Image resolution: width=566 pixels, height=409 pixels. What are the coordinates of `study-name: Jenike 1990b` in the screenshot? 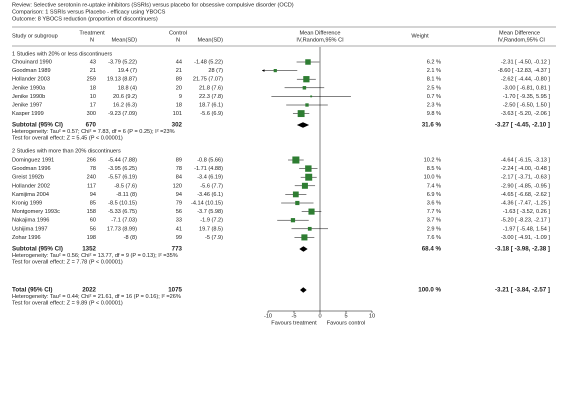 It's located at (28, 97).